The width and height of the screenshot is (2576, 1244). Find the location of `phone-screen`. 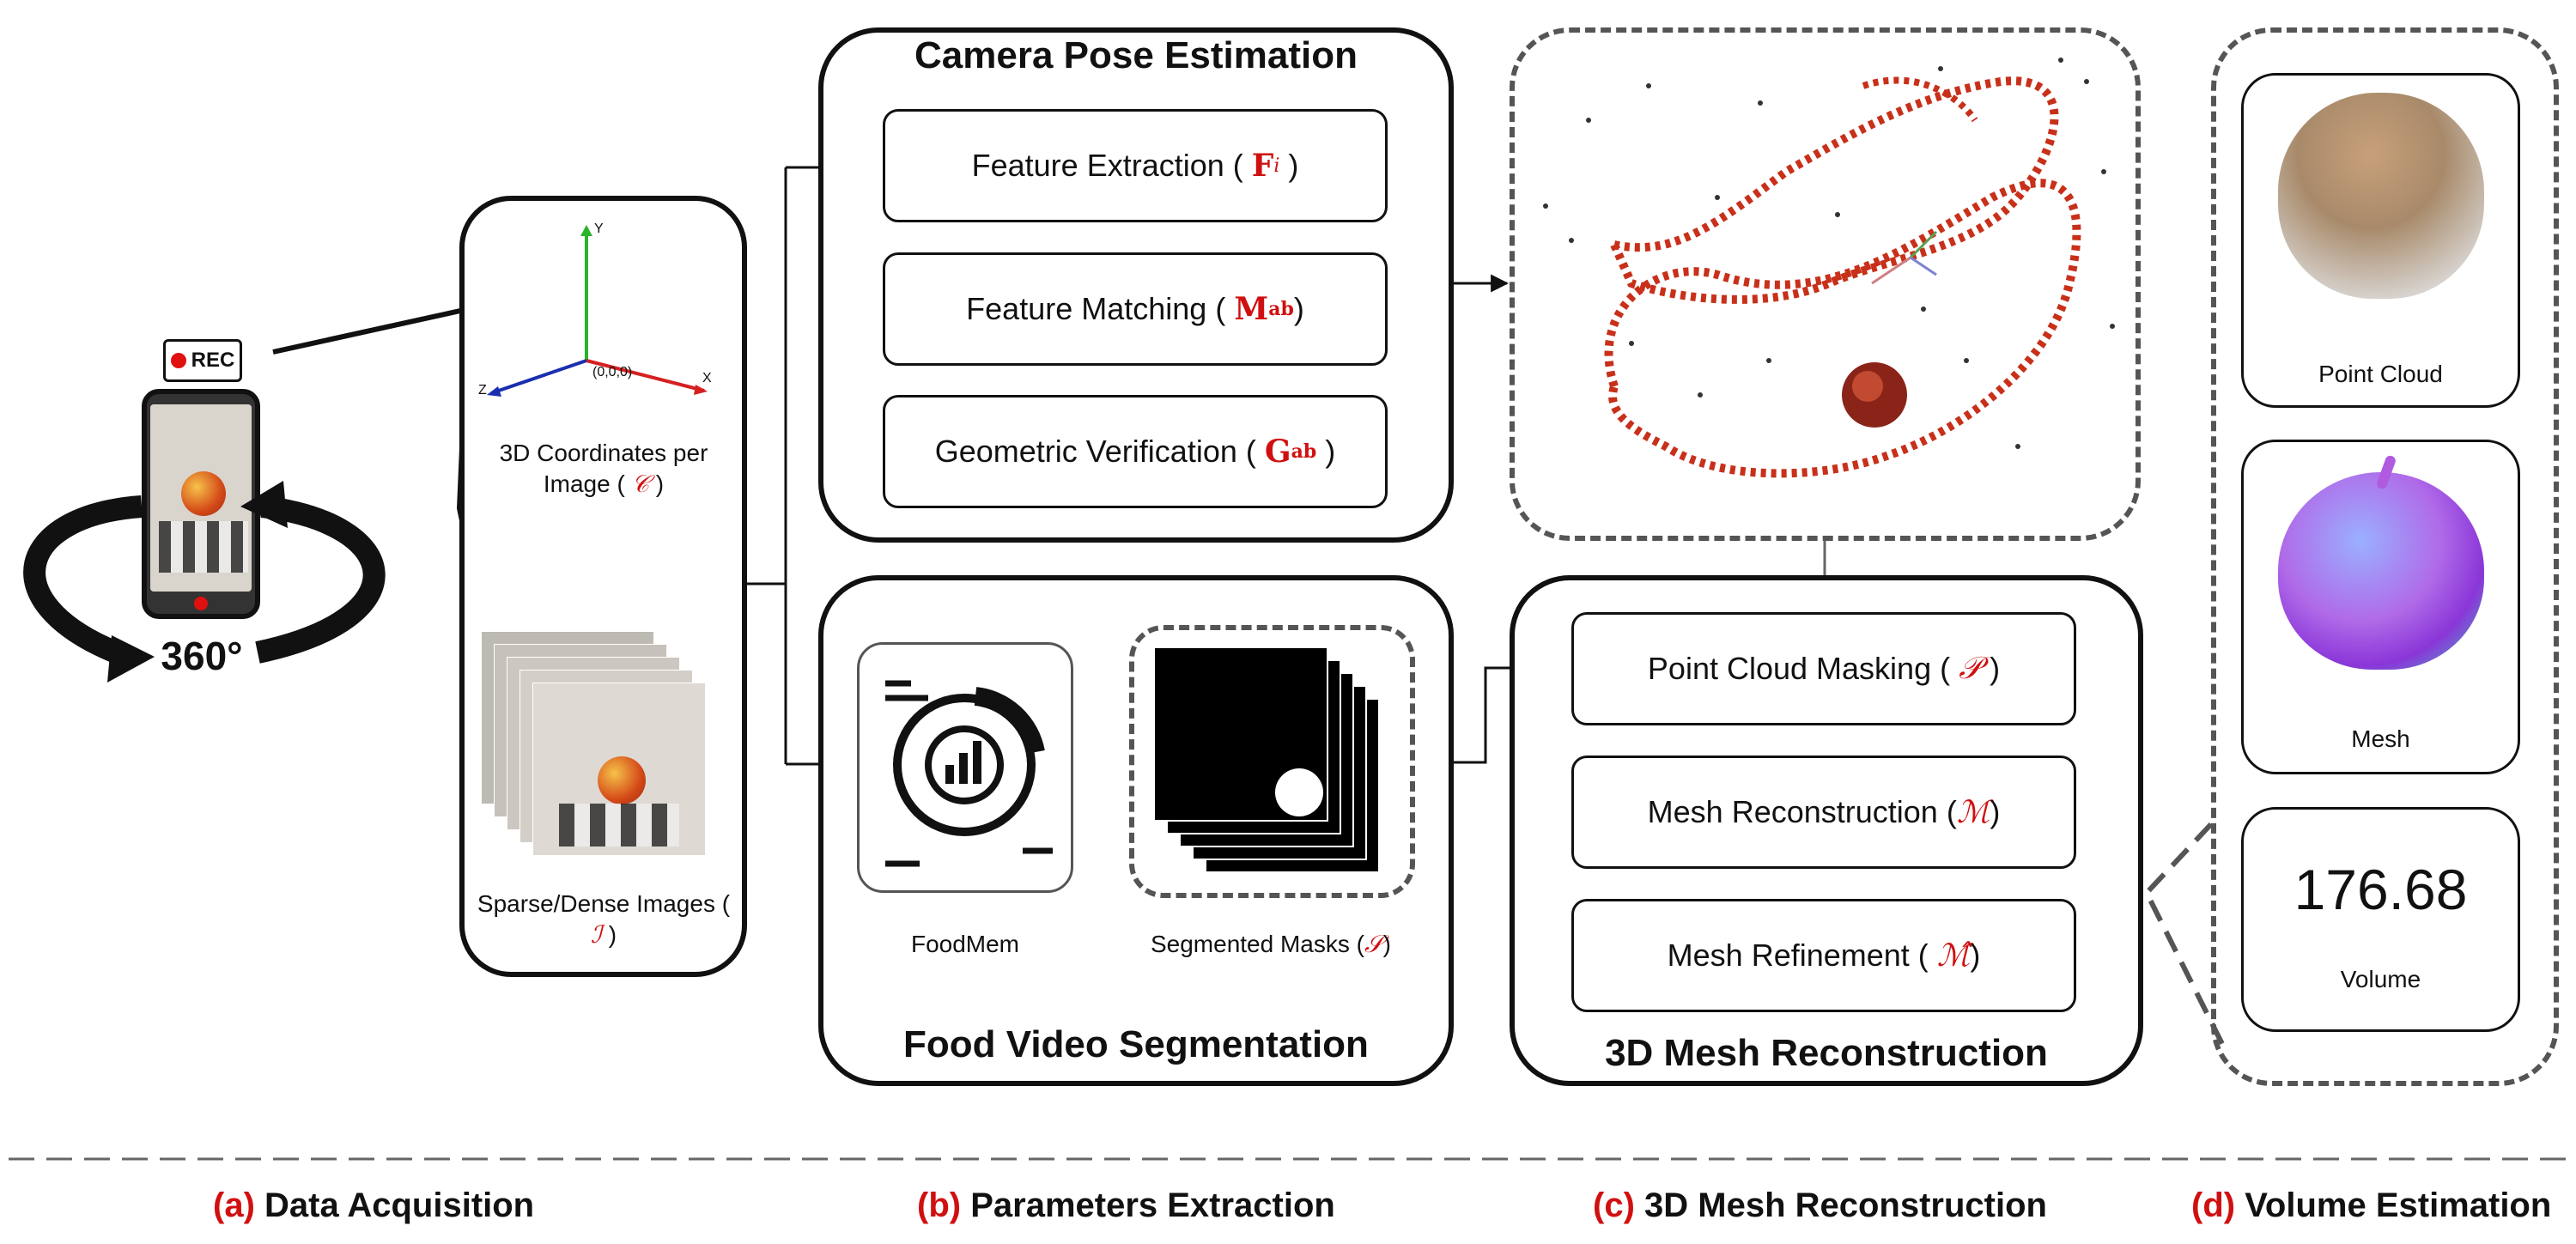

phone-screen is located at coordinates (201, 498).